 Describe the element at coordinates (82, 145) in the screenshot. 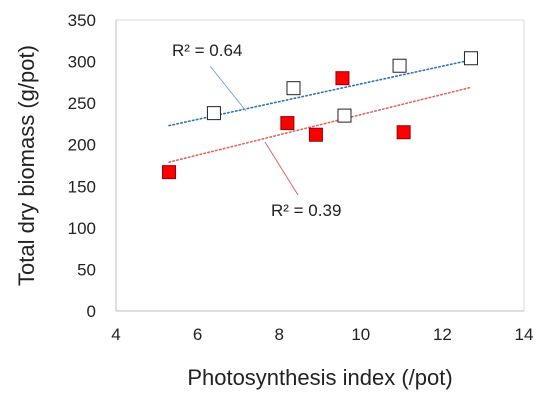

I see `y-tick-label: 200` at that location.